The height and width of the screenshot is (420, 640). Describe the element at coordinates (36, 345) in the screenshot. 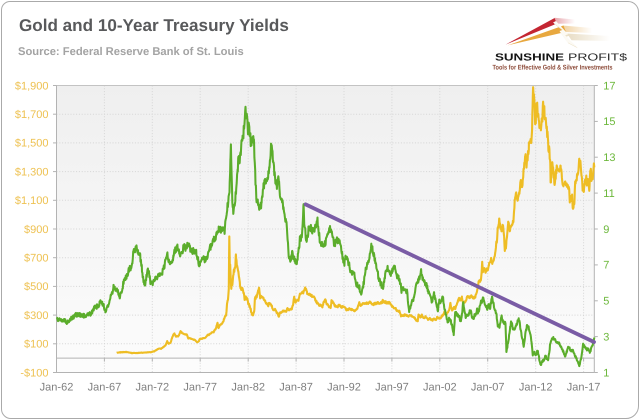

I see `svg-text: $100` at that location.